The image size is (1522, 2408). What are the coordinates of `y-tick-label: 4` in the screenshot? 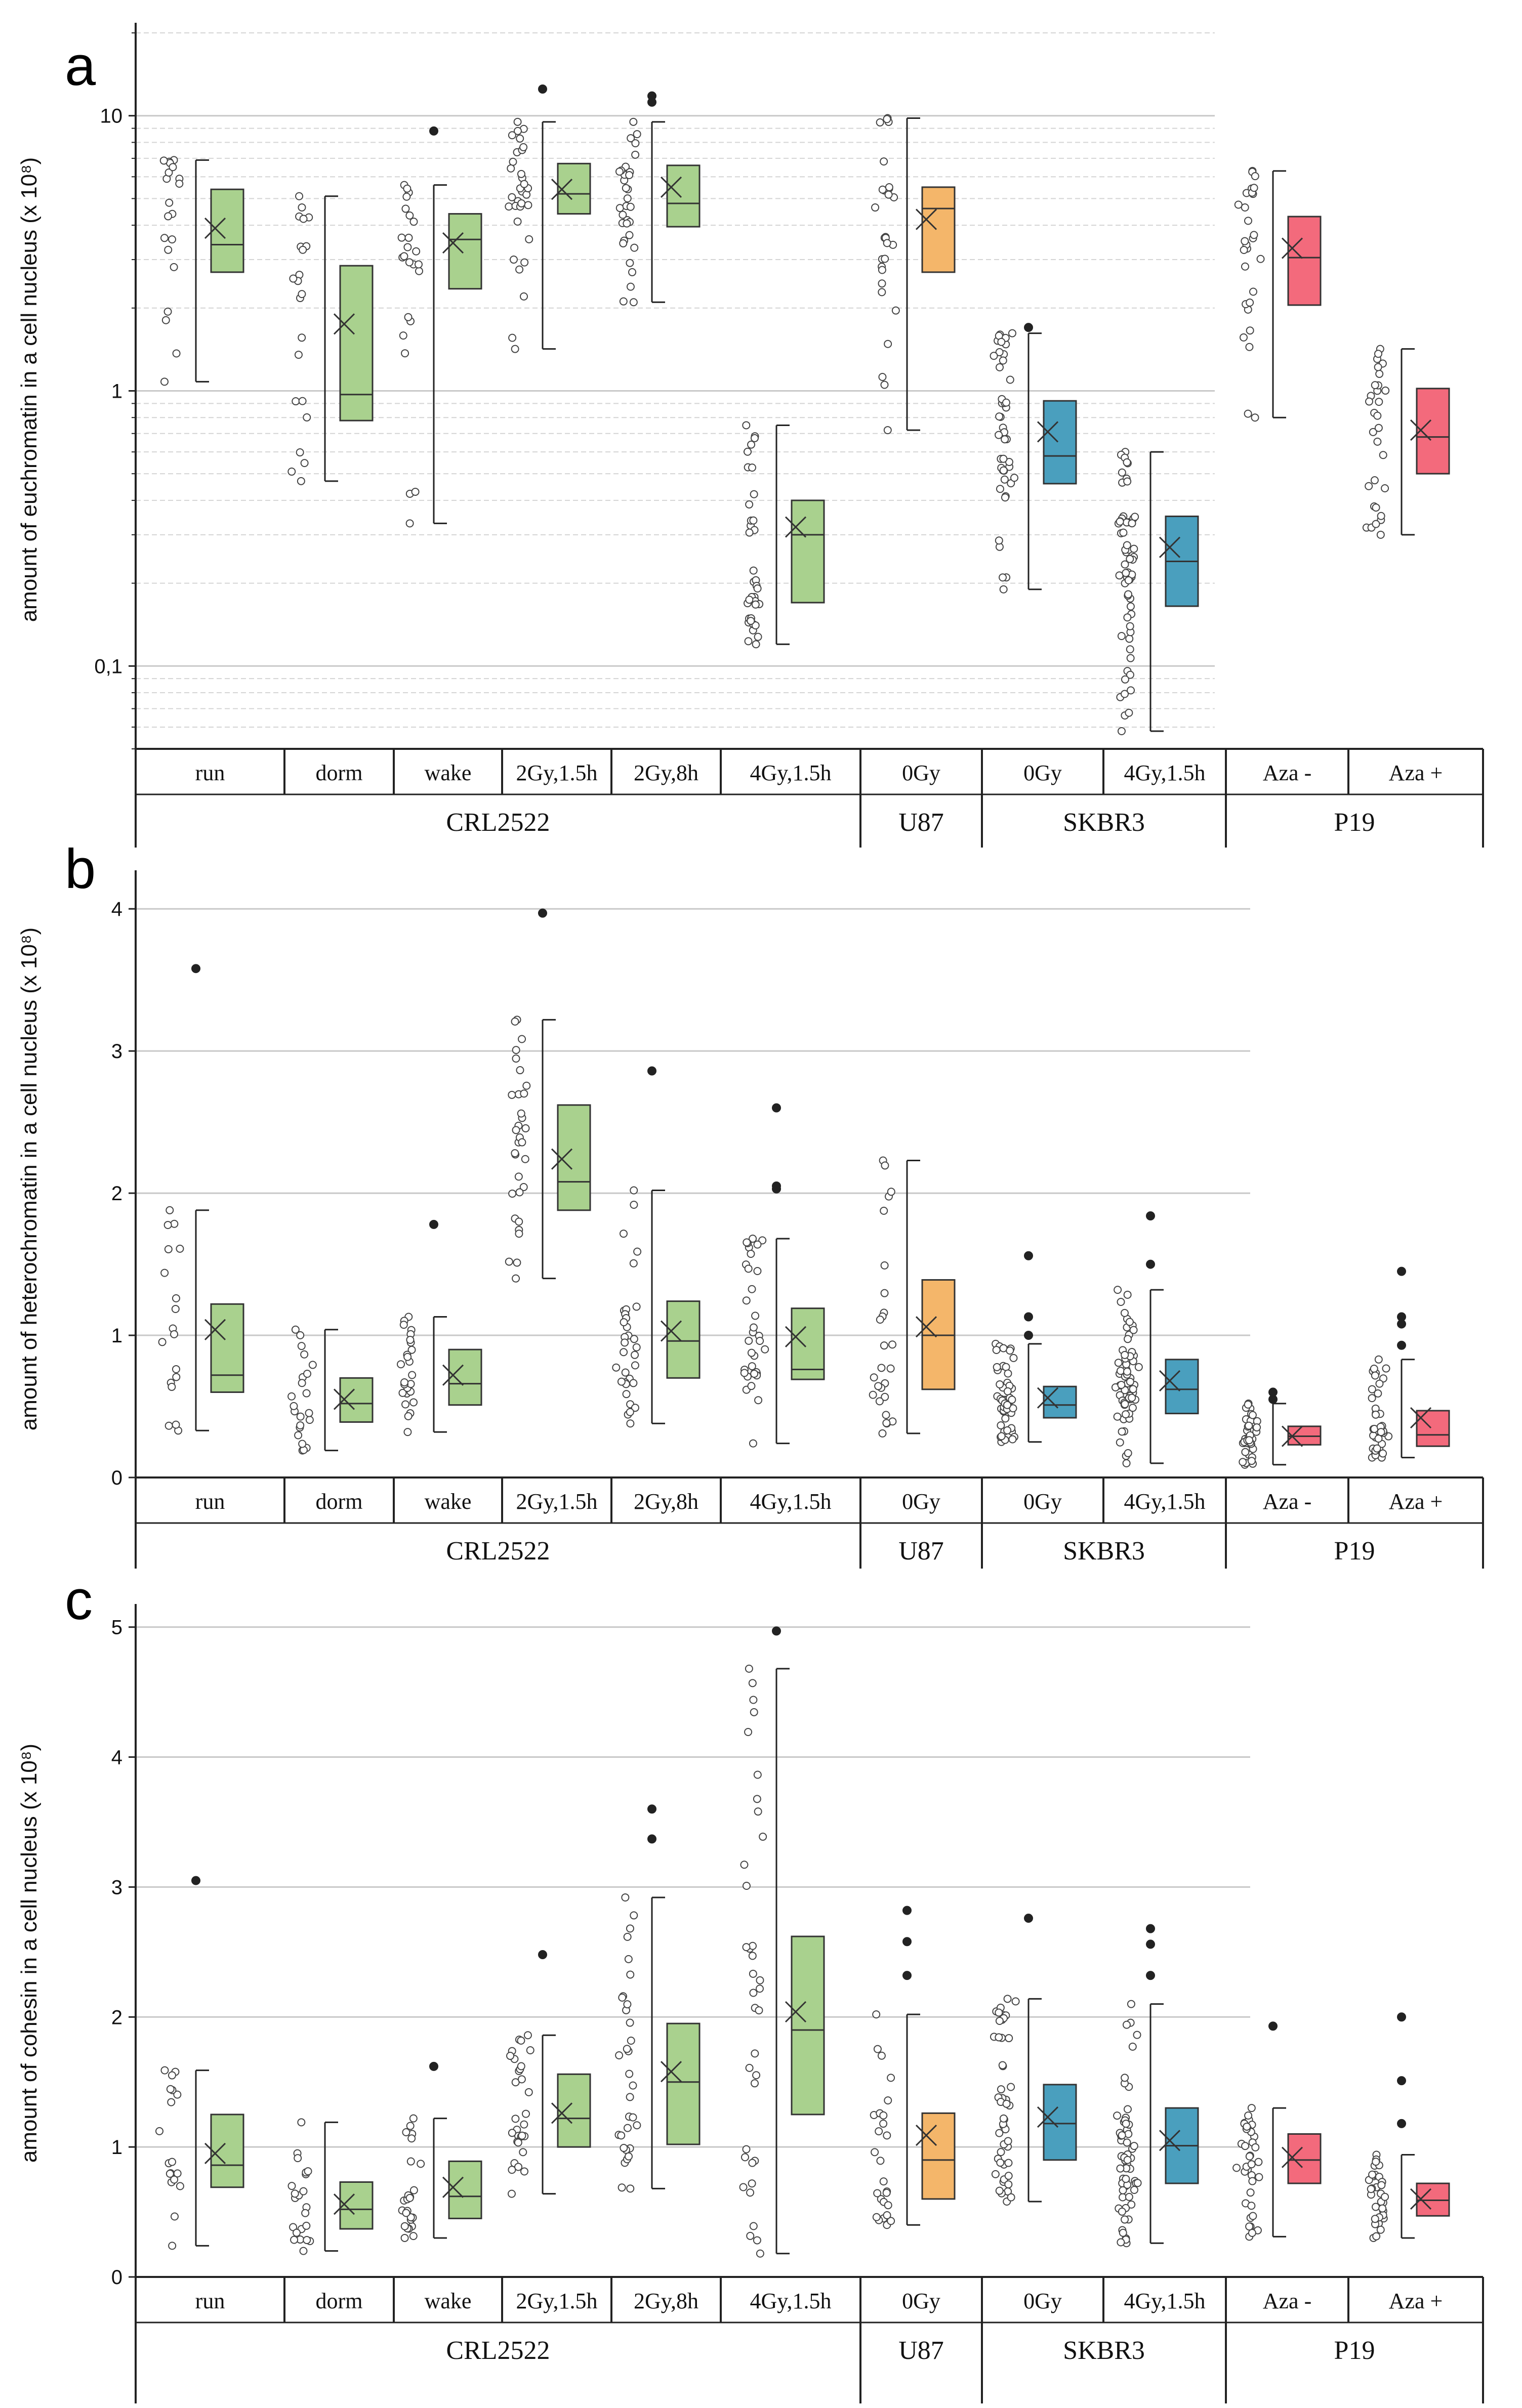 It's located at (117, 909).